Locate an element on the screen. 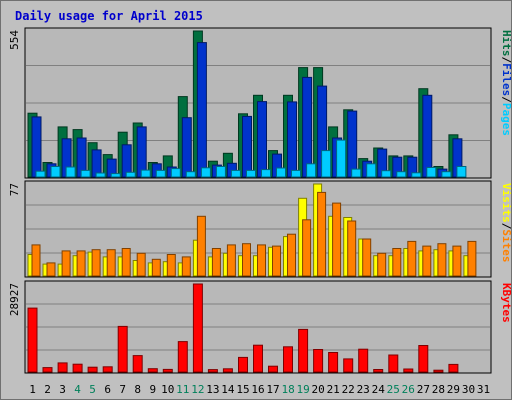 The height and width of the screenshot is (400, 512). day-label-5: 5 is located at coordinates (92, 389).